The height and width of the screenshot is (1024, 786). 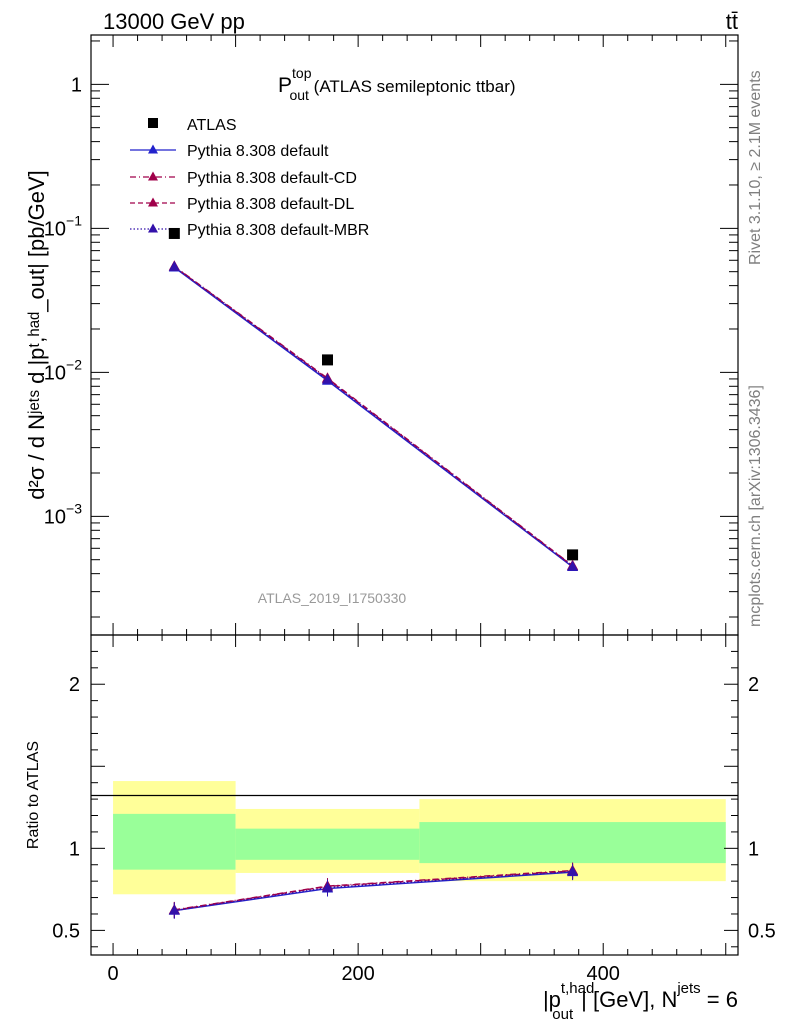 What do you see at coordinates (36, 334) in the screenshot?
I see `main-y-axis-label: d²σ / d Nʲᵉᵗˢ d |pᵗ,ʰᵃᵈ_out| [pb/GeV]` at bounding box center [36, 334].